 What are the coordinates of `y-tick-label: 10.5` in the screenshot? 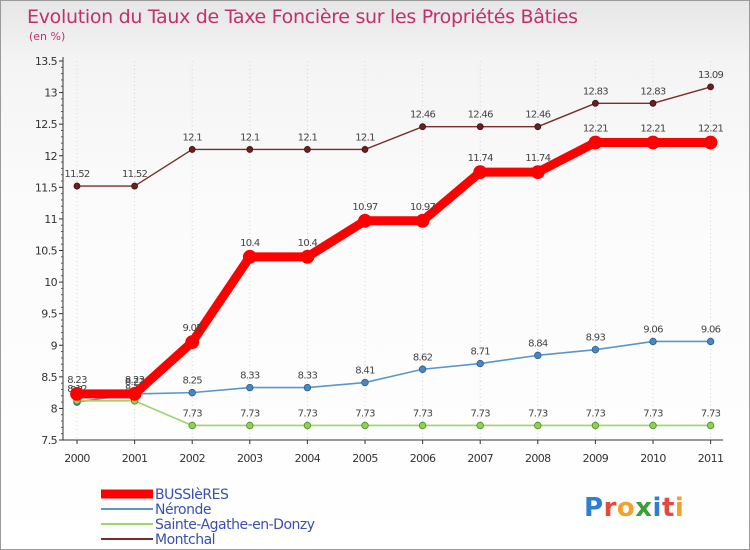 It's located at (46, 251).